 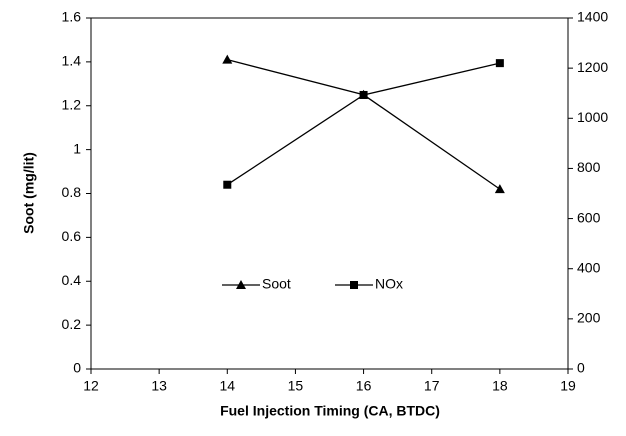 I want to click on x-tick-label: 16, so click(x=364, y=386).